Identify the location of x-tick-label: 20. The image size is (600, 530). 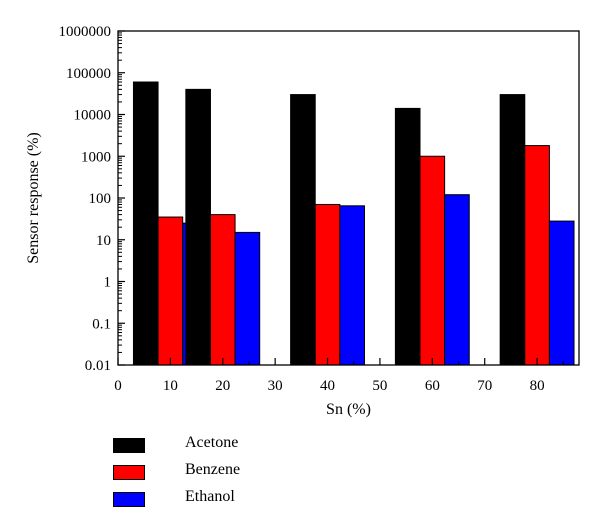
(222, 386).